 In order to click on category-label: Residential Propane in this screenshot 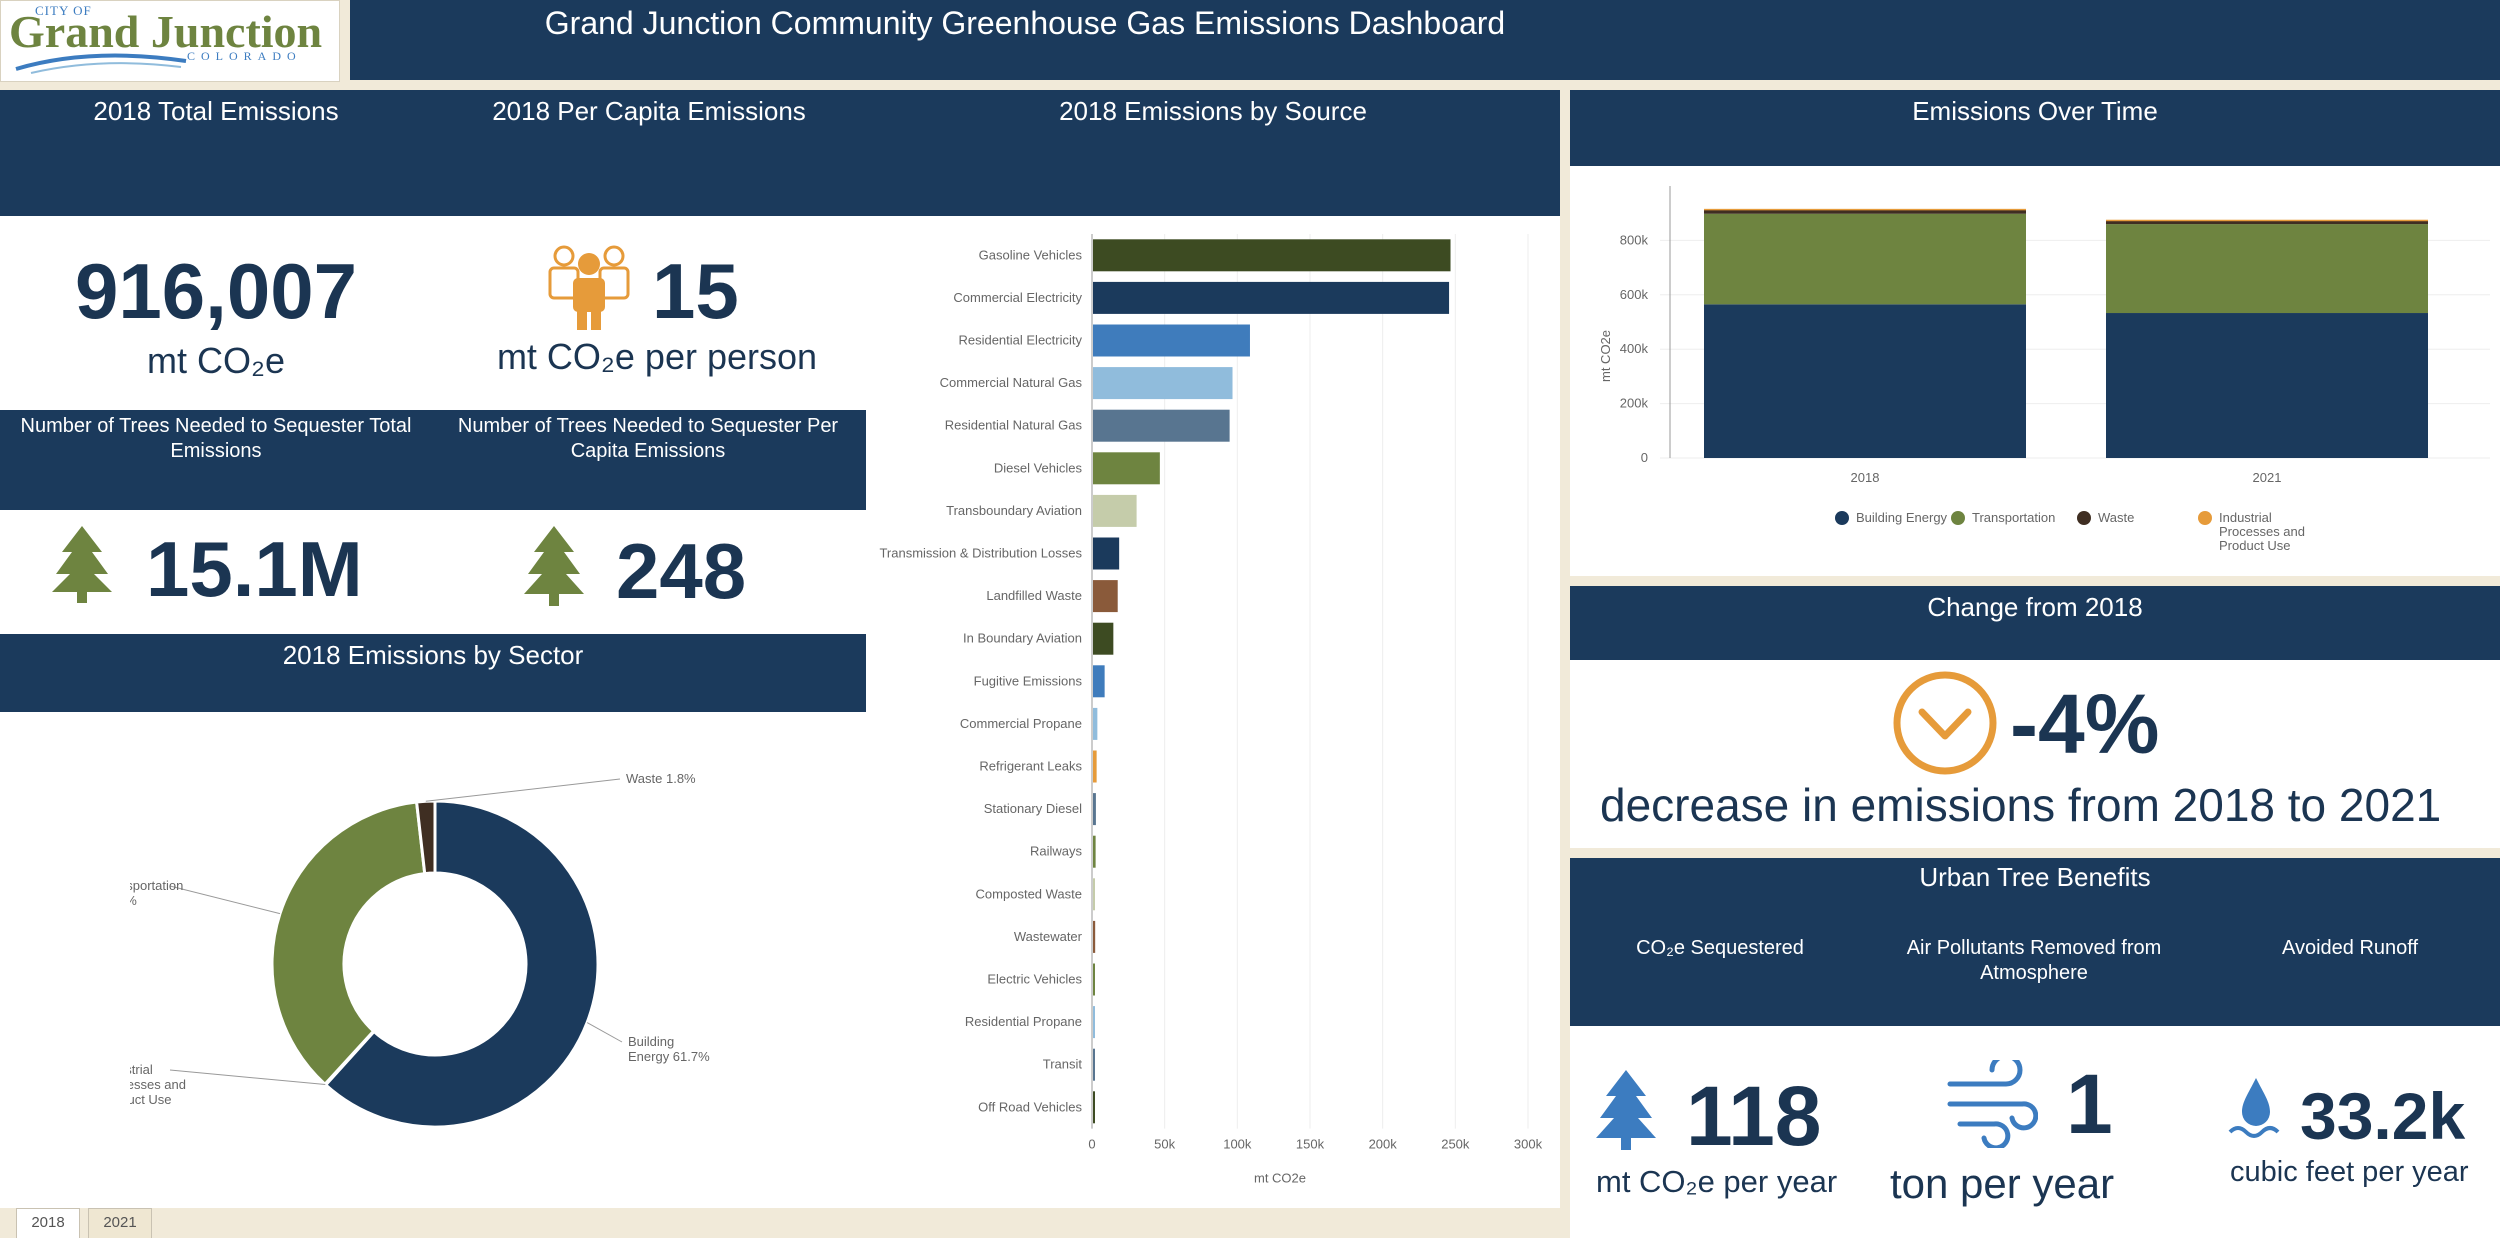, I will do `click(1023, 1021)`.